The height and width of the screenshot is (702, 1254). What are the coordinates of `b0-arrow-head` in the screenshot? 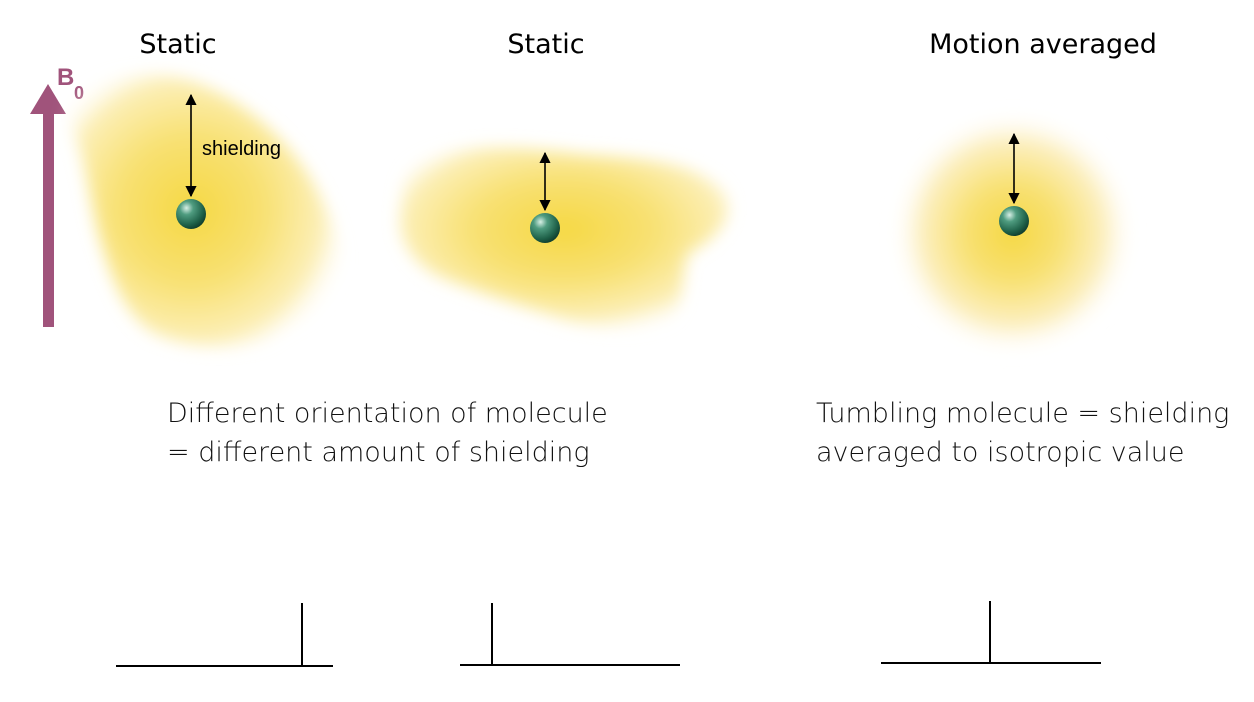 It's located at (48, 99).